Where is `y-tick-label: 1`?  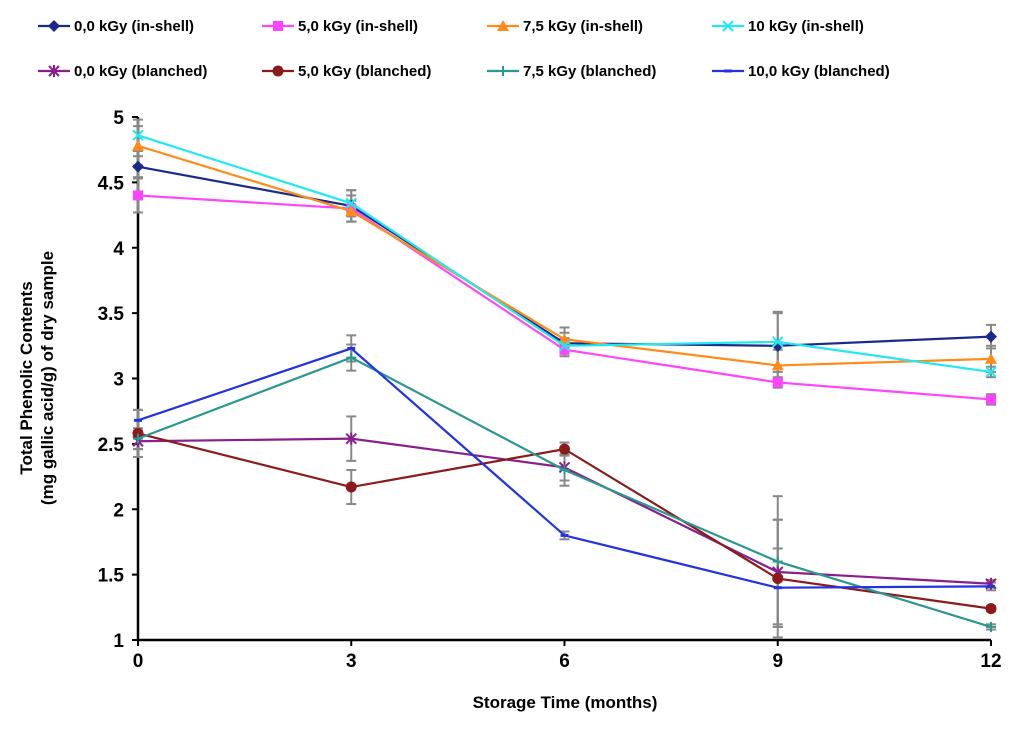
y-tick-label: 1 is located at coordinates (118, 641).